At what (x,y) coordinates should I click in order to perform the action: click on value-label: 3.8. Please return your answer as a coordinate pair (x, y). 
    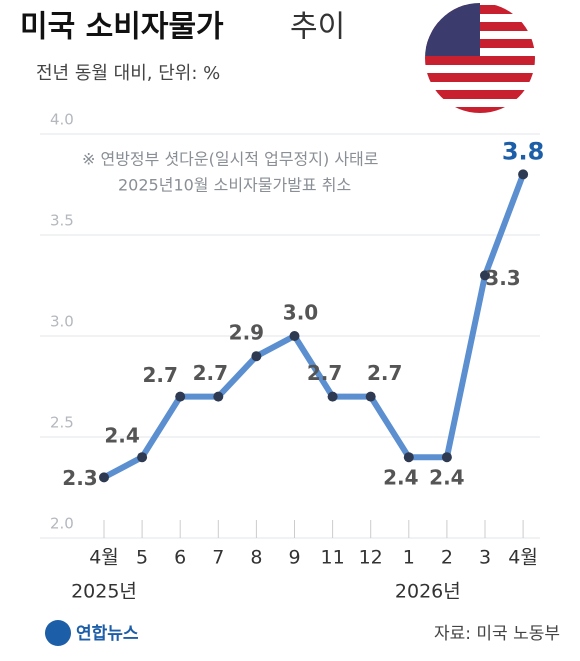
    Looking at the image, I should click on (523, 151).